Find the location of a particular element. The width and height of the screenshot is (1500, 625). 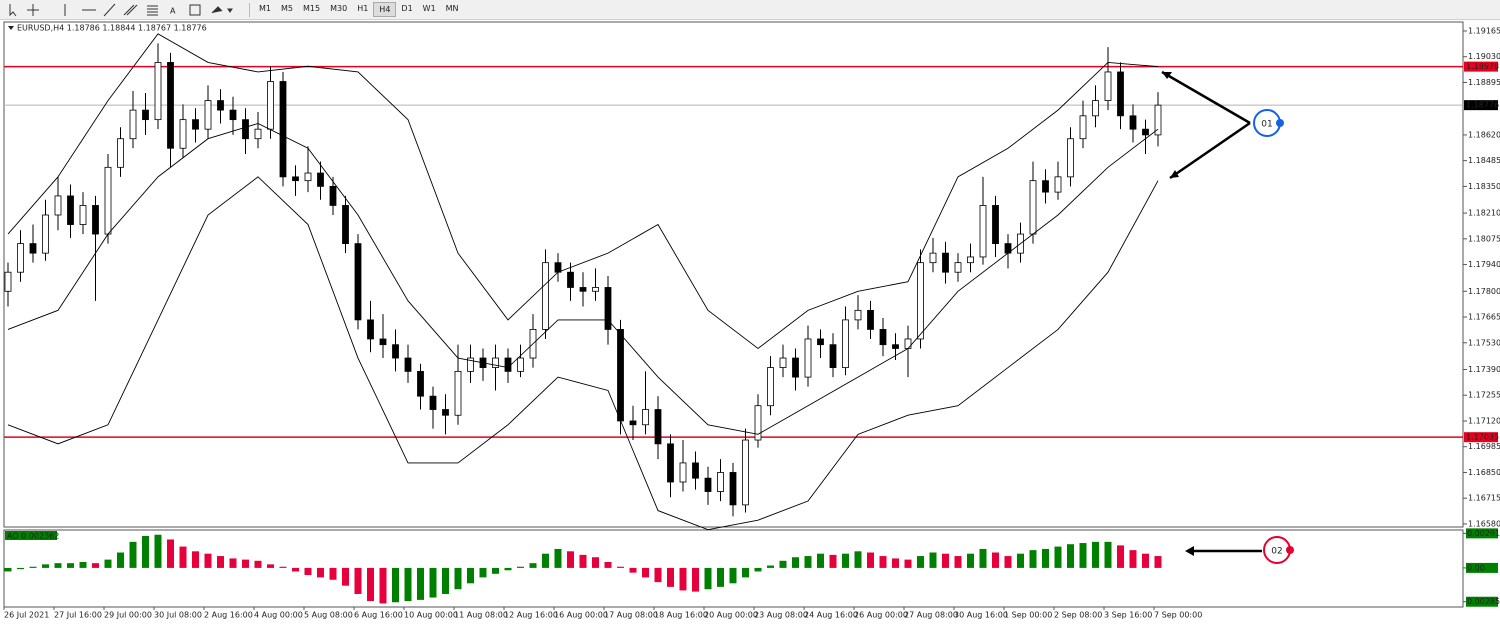

x-tick-label: 16 Aug 00:00 is located at coordinates (581, 615).